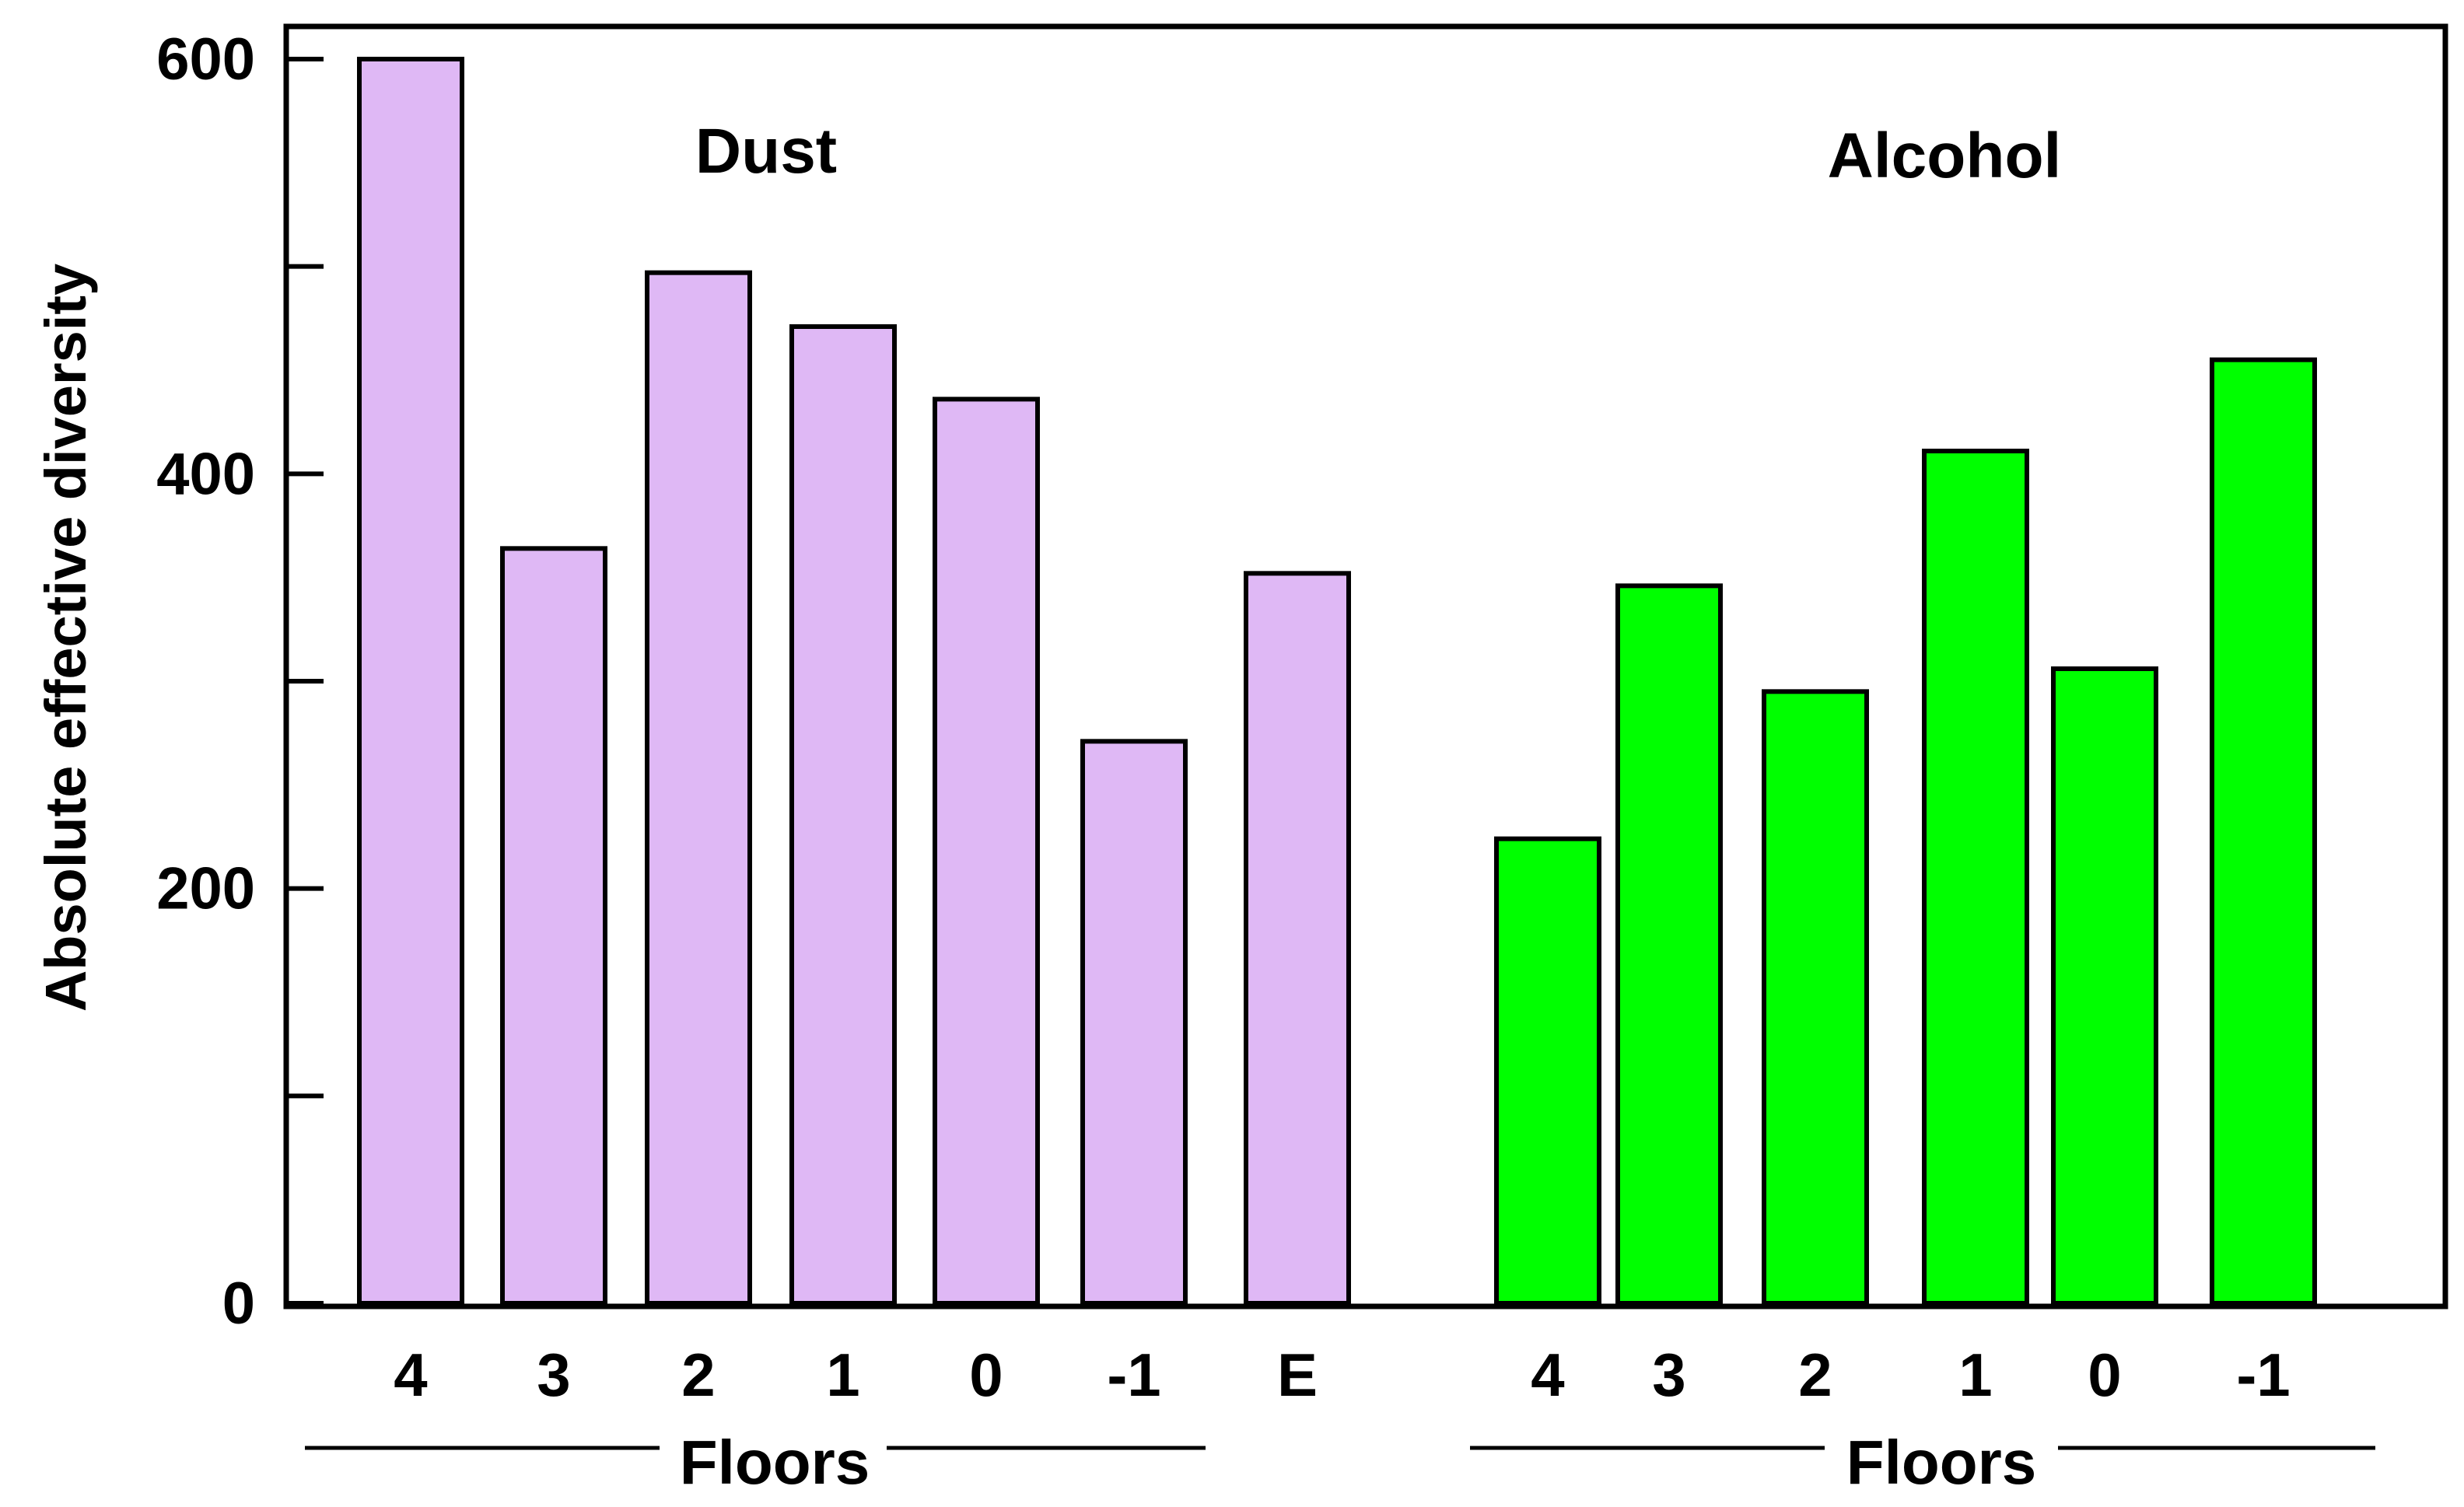 This screenshot has height=1507, width=2464. I want to click on bar-dust-floor--1, so click(1134, 1023).